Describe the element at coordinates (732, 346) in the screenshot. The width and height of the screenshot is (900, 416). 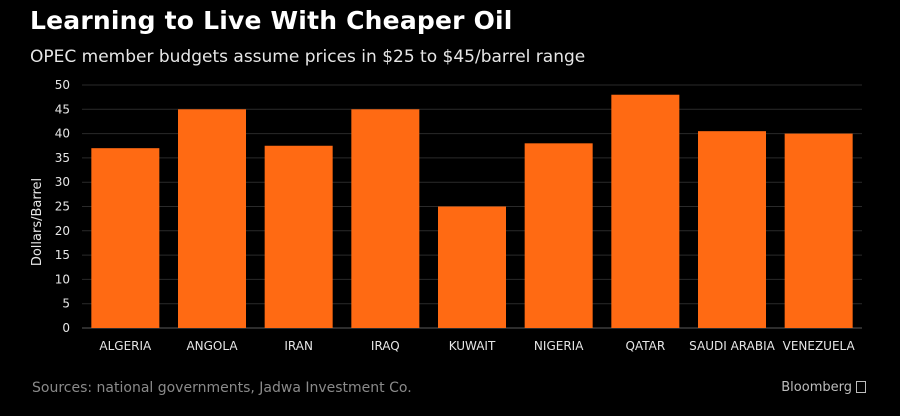
I see `x-tick-label: SAUDI ARABIA` at that location.